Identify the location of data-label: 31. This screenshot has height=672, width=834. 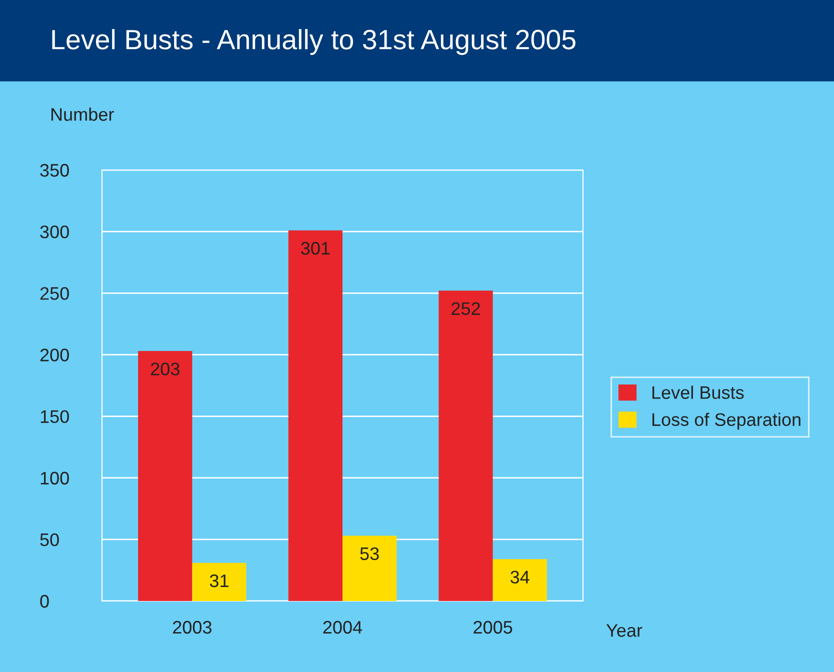
(219, 581).